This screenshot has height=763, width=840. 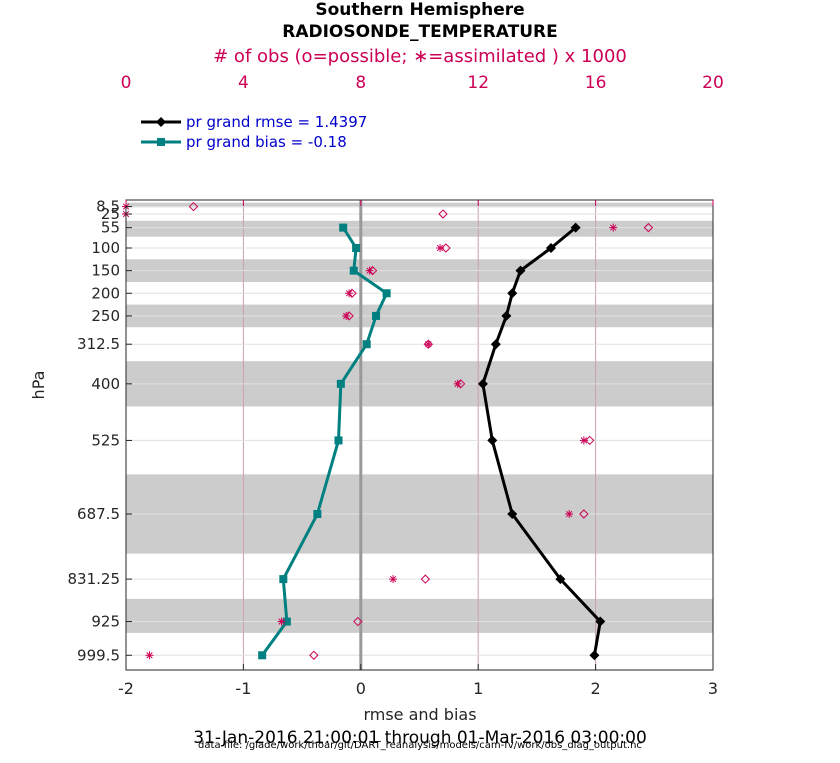 I want to click on y-tick-label-3: 100, so click(x=105, y=248).